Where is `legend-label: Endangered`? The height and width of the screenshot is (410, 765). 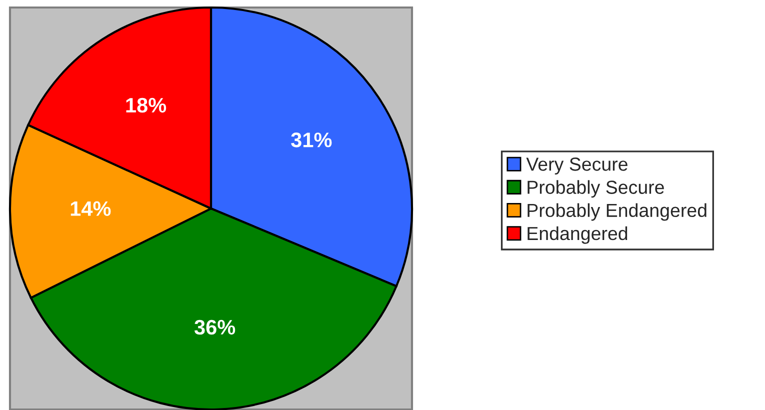 legend-label: Endangered is located at coordinates (578, 235).